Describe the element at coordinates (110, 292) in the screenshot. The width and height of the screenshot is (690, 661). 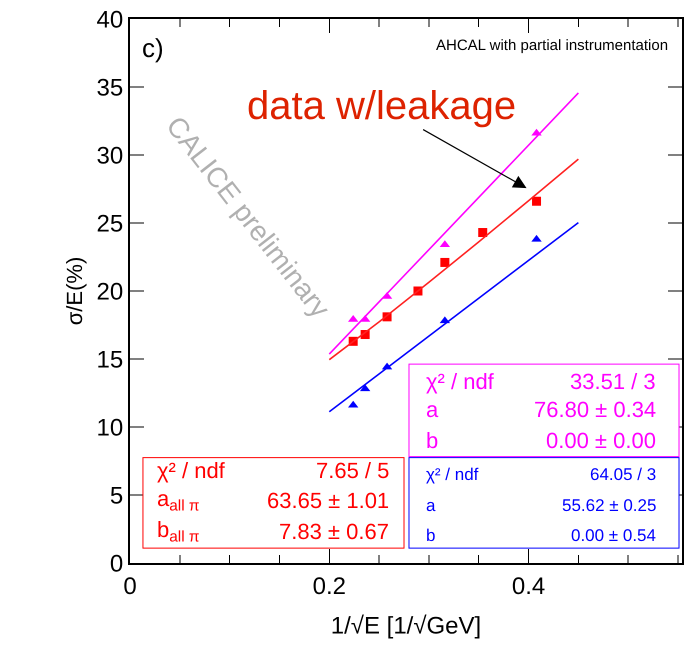
I see `y-tick-label: 20` at that location.